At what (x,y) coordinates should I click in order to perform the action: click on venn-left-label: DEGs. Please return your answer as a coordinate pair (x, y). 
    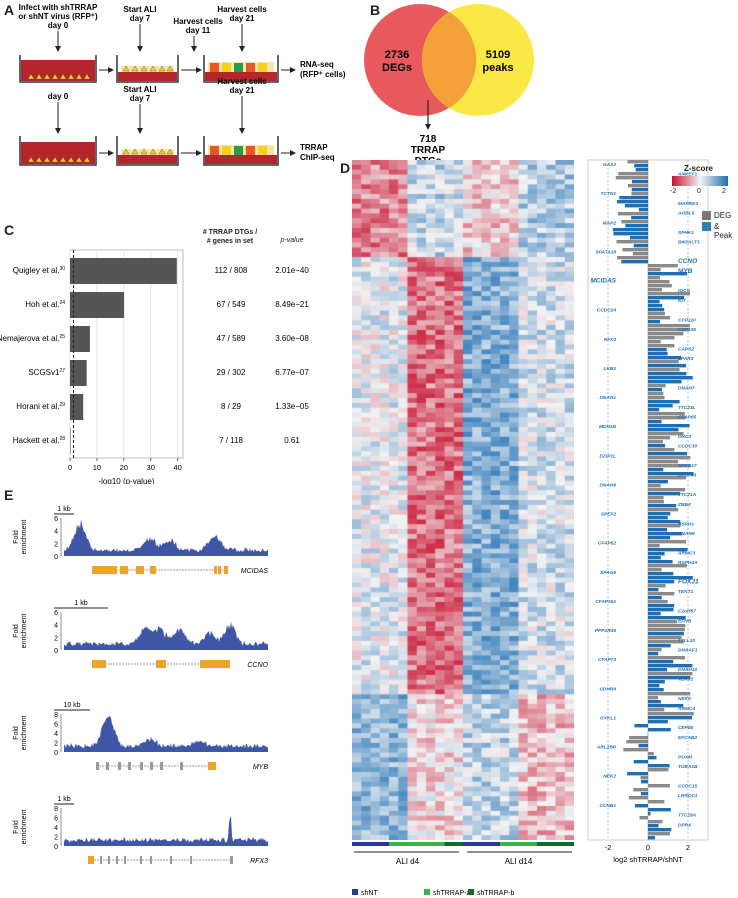
    Looking at the image, I should click on (397, 68).